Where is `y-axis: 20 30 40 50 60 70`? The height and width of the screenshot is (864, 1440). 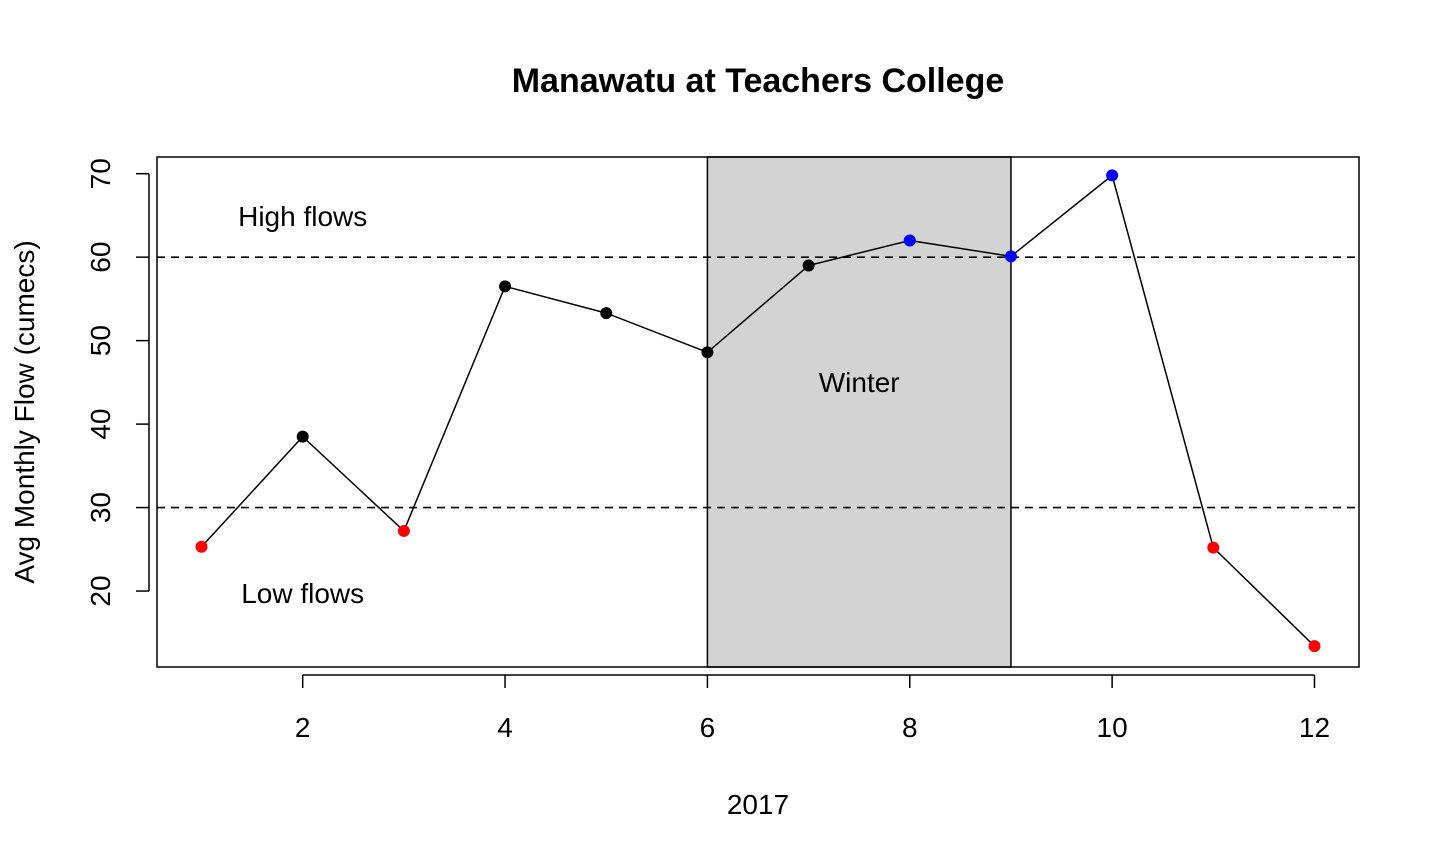
y-axis: 20 30 40 50 60 70 is located at coordinates (117, 382).